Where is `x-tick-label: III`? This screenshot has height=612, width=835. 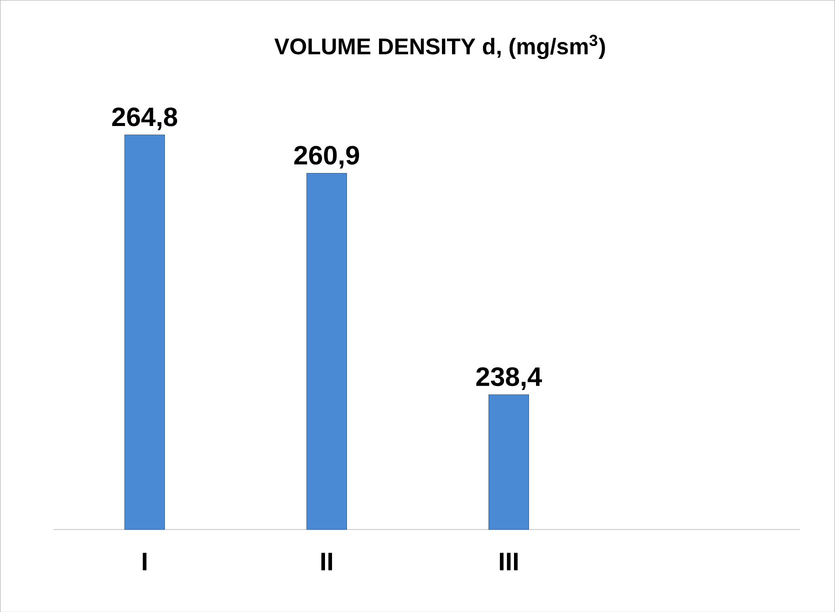 x-tick-label: III is located at coordinates (509, 561).